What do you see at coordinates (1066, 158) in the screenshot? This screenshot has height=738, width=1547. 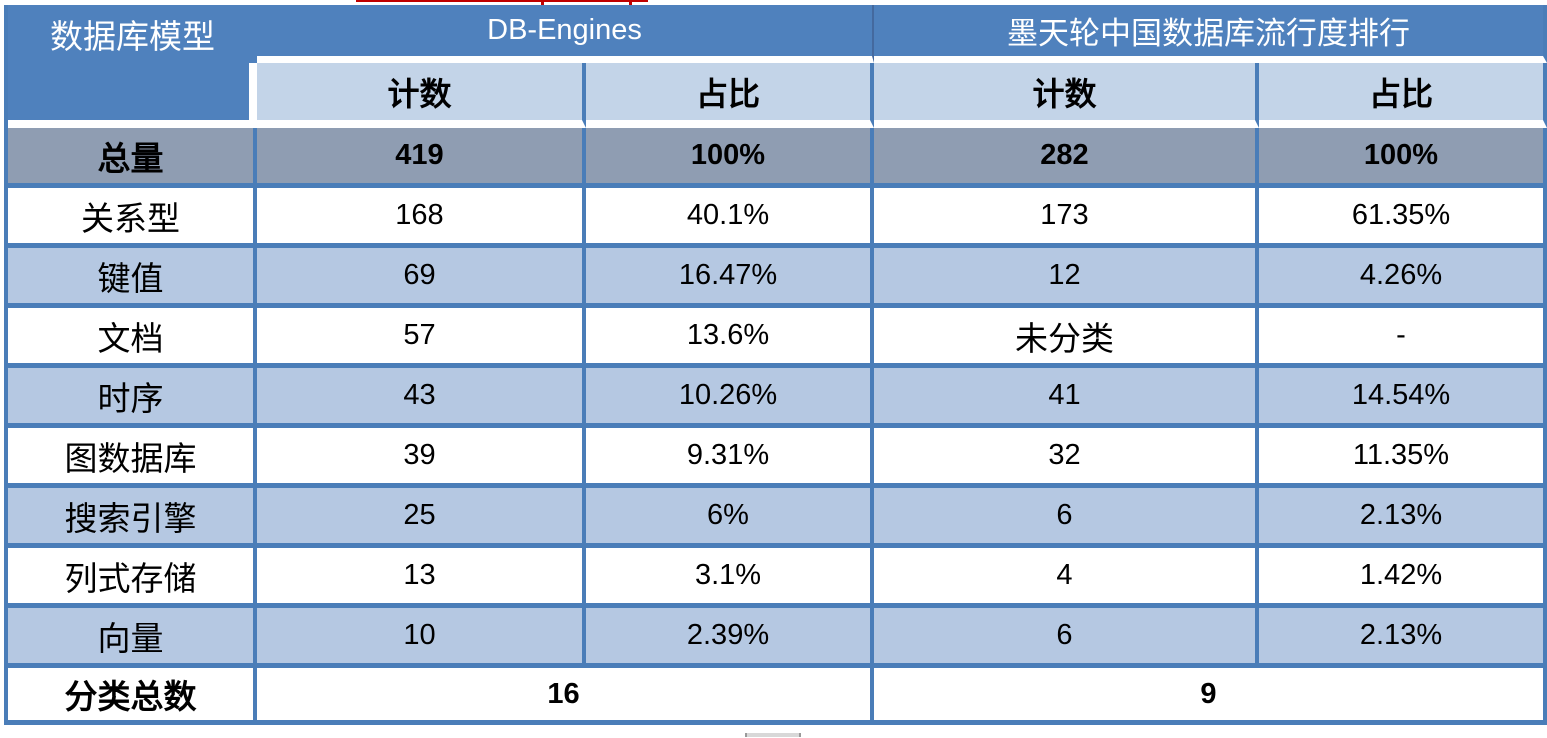 I see `cell-value: 282` at bounding box center [1066, 158].